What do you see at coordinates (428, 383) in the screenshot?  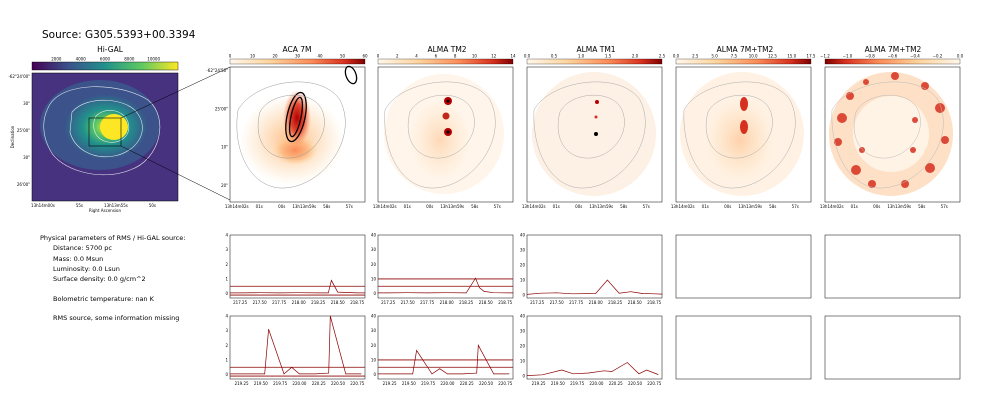 I see `spectrum-x-tick: 219.75` at bounding box center [428, 383].